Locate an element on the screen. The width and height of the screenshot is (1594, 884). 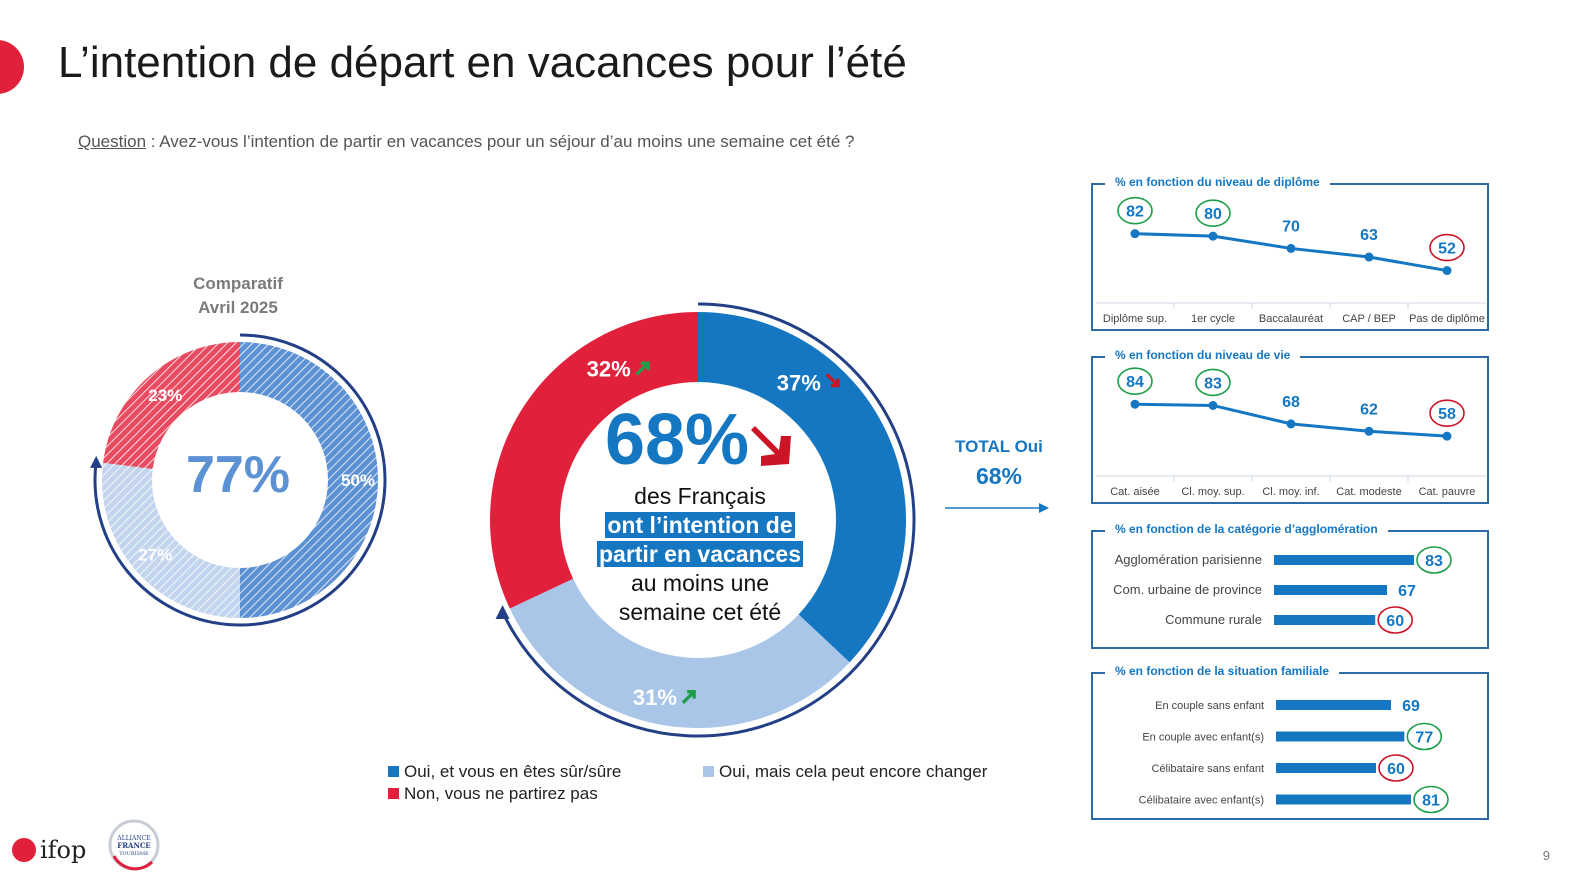
center-line3: semaine cet été is located at coordinates (700, 612).